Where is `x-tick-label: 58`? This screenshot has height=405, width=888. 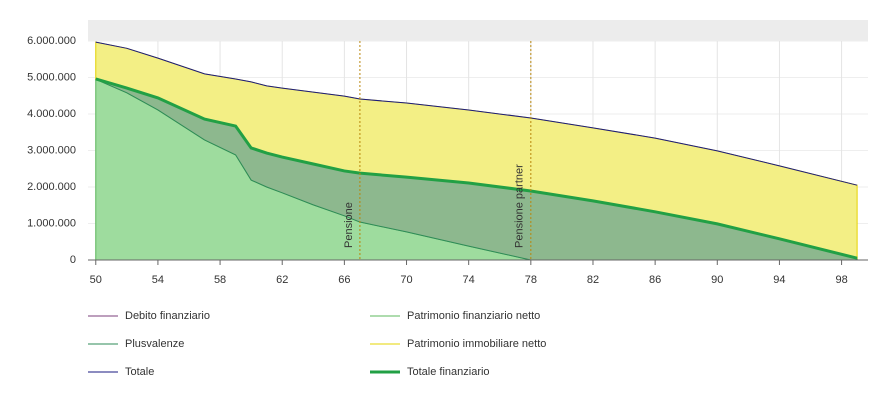
x-tick-label: 58 is located at coordinates (220, 280).